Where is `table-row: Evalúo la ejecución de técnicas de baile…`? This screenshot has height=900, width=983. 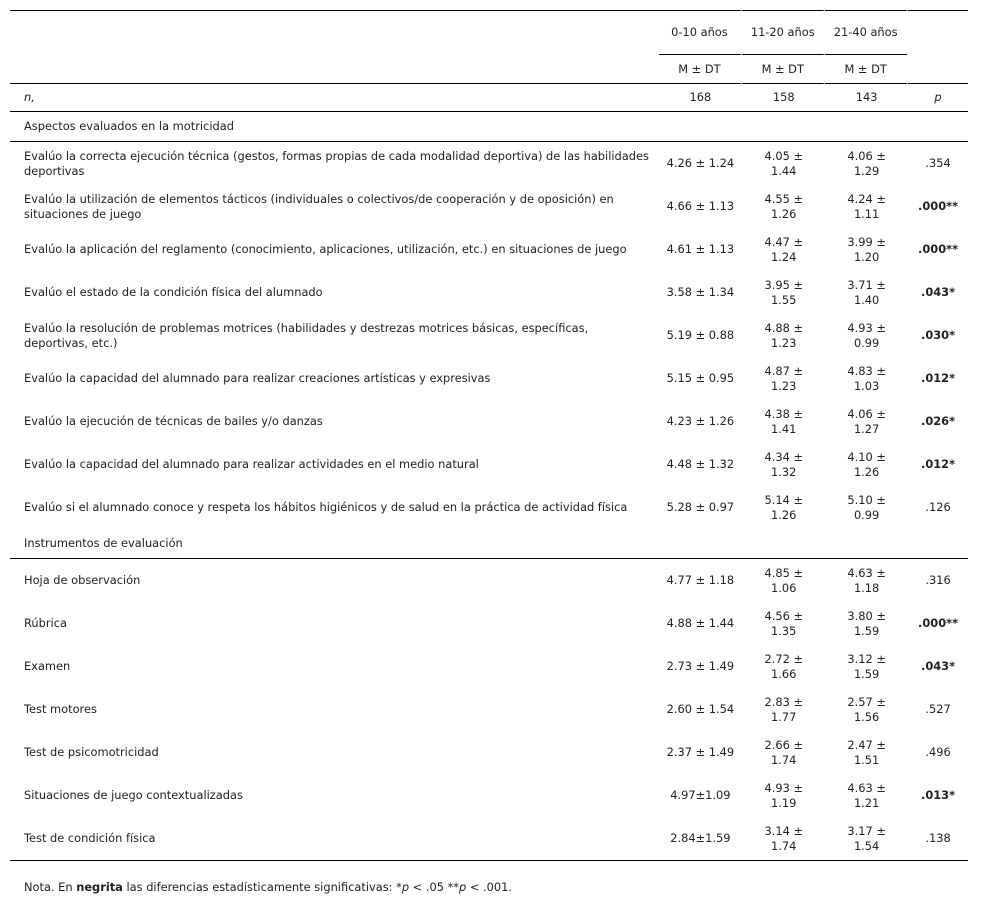
table-row: Evalúo la ejecución de técnicas de baile… is located at coordinates (489, 421).